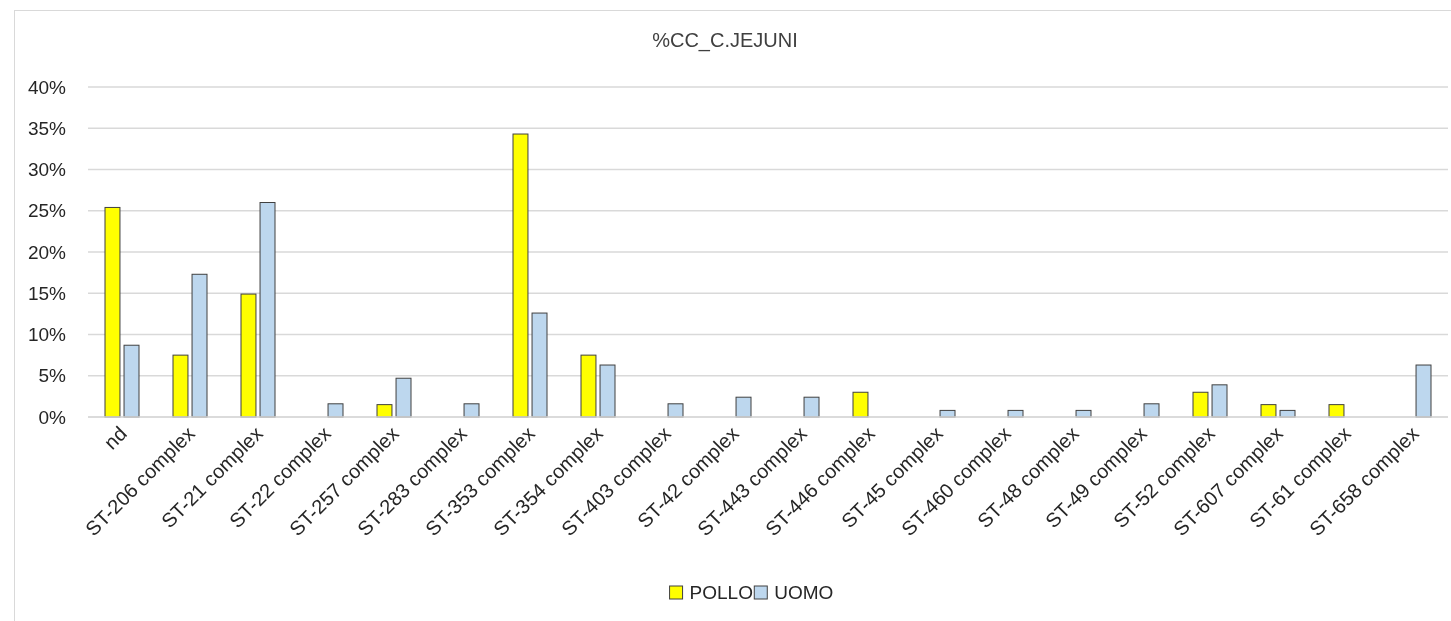  I want to click on y-tick-label: 30%, so click(47, 170).